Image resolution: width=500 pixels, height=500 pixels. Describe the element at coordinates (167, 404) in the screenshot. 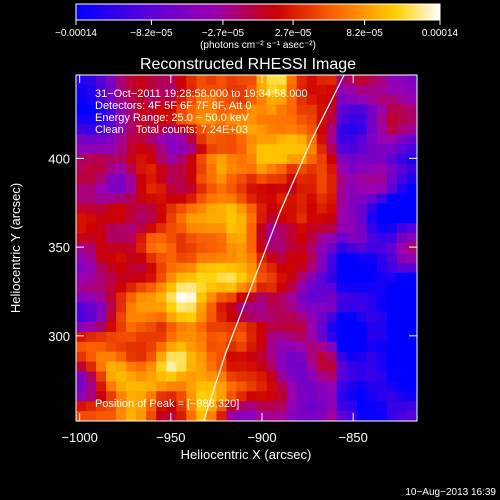

I see `peak-position-label: Position of Peak = [−988,320]` at that location.